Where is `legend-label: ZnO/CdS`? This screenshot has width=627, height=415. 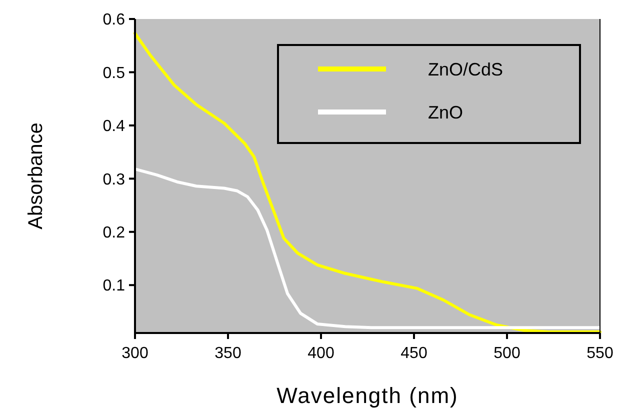 legend-label: ZnO/CdS is located at coordinates (466, 69).